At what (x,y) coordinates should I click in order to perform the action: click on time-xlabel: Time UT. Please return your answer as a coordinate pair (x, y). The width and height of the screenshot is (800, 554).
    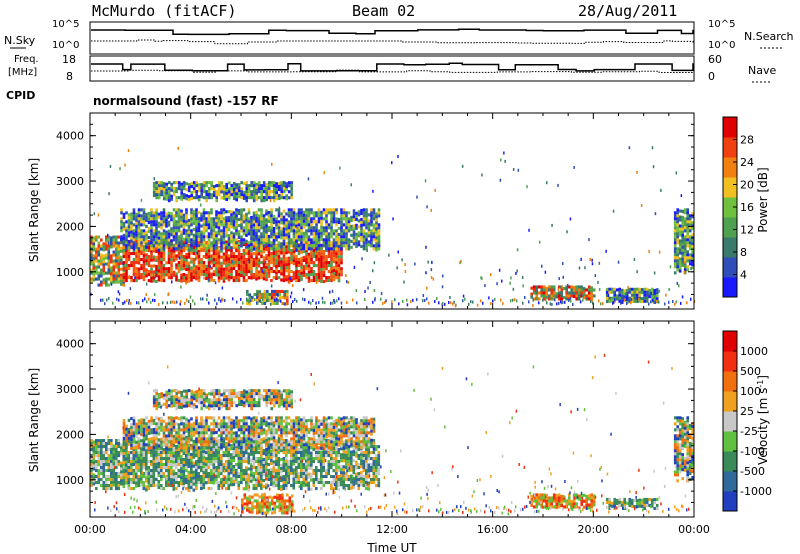
    Looking at the image, I should click on (391, 547).